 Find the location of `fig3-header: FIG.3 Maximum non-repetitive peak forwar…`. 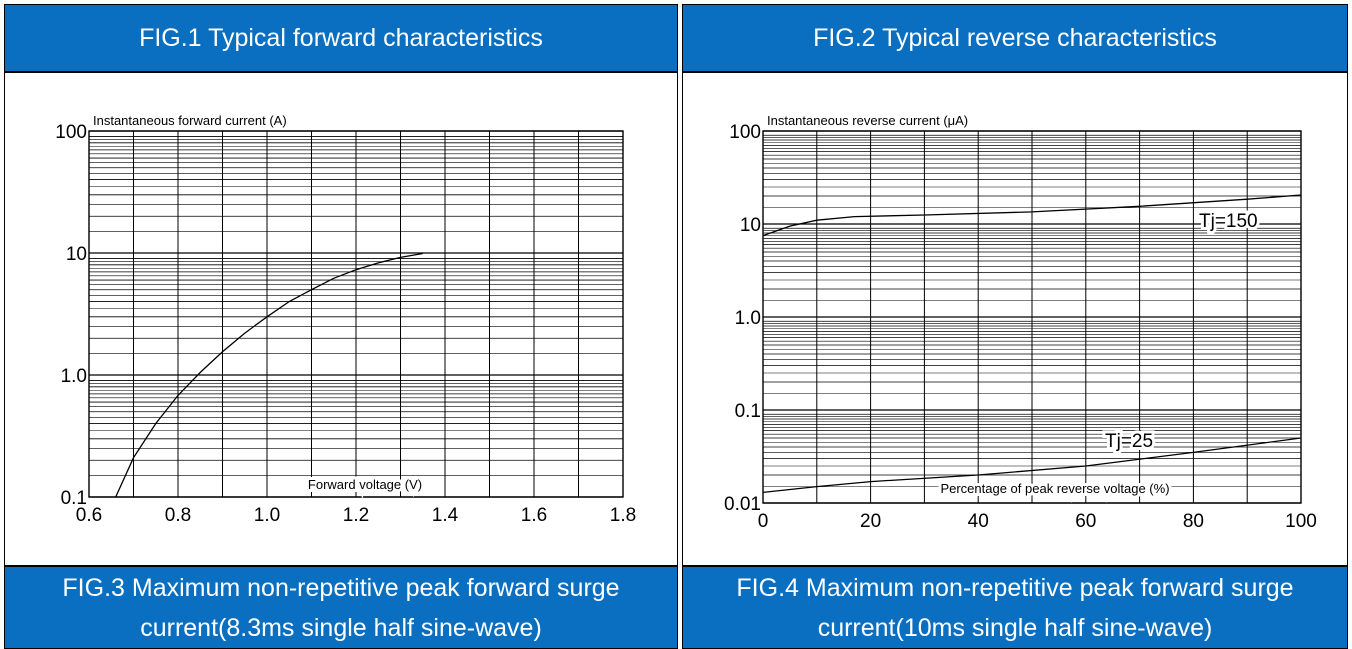

fig3-header: FIG.3 Maximum non-repetitive peak forwar… is located at coordinates (341, 607).